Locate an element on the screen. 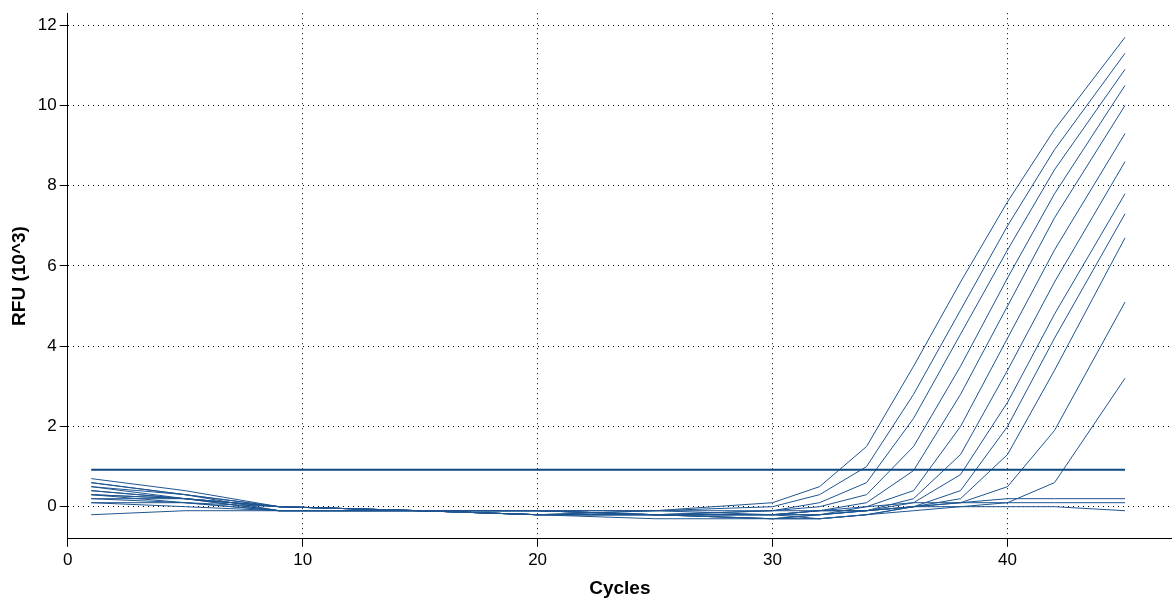 This screenshot has width=1172, height=608. y-tick-label: 10 is located at coordinates (47, 105).